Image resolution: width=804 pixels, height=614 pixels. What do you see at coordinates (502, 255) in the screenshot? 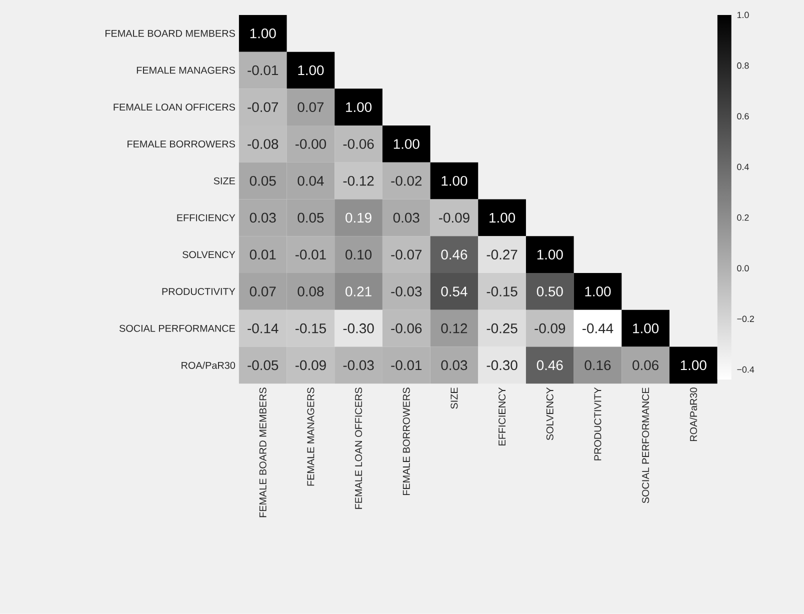
I see `data-label: -0.27` at bounding box center [502, 255].